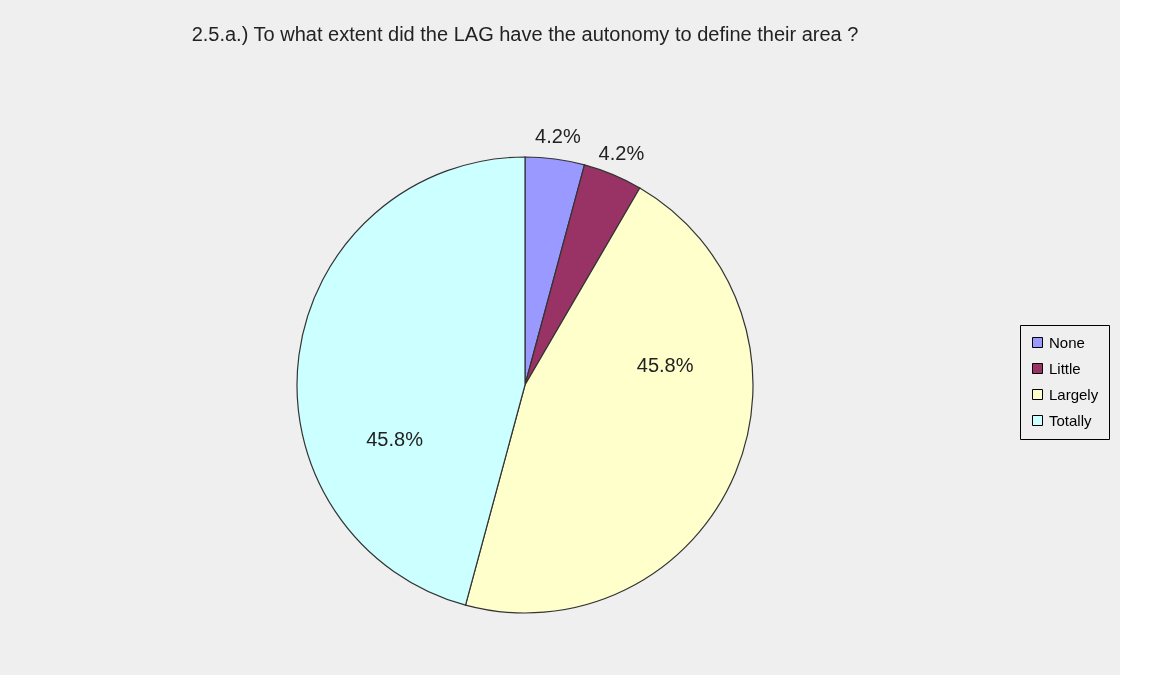 The height and width of the screenshot is (686, 1149). What do you see at coordinates (1071, 420) in the screenshot?
I see `legend-label: Totally` at bounding box center [1071, 420].